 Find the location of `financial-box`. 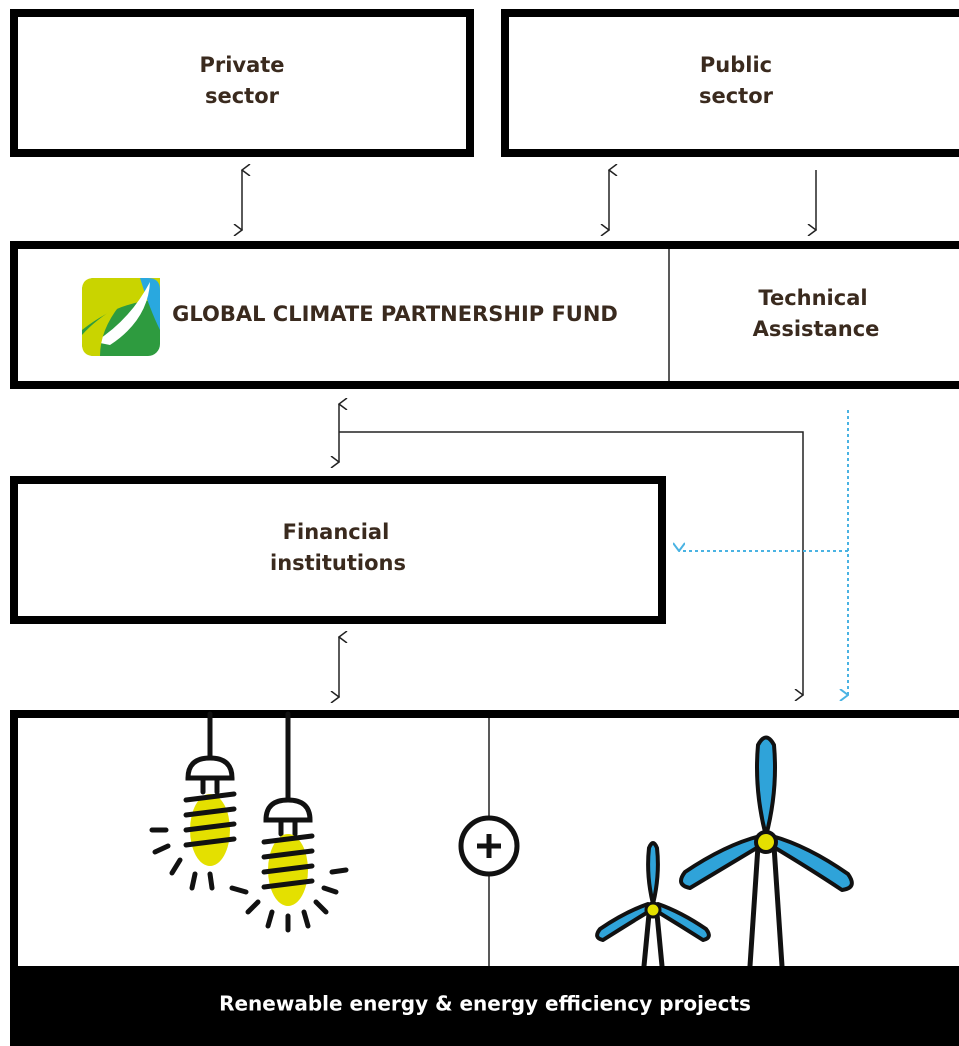

financial-box is located at coordinates (338, 550).